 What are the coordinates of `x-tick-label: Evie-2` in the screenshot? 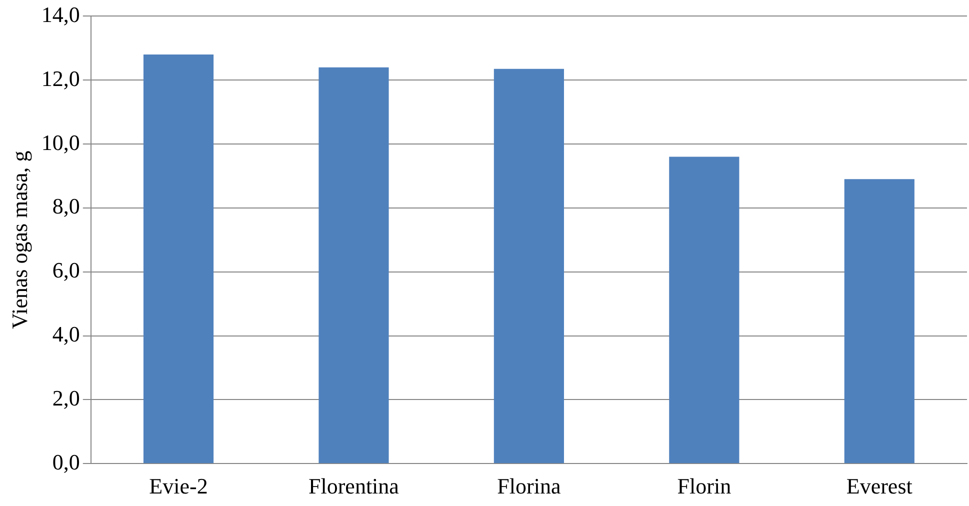 It's located at (178, 486).